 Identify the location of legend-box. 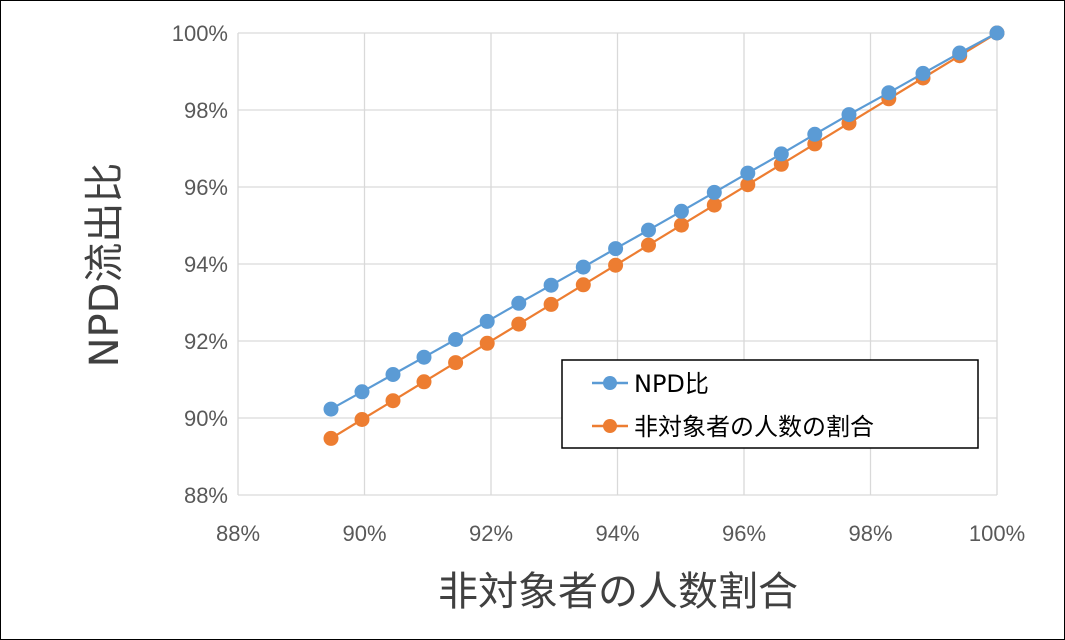
(770, 404).